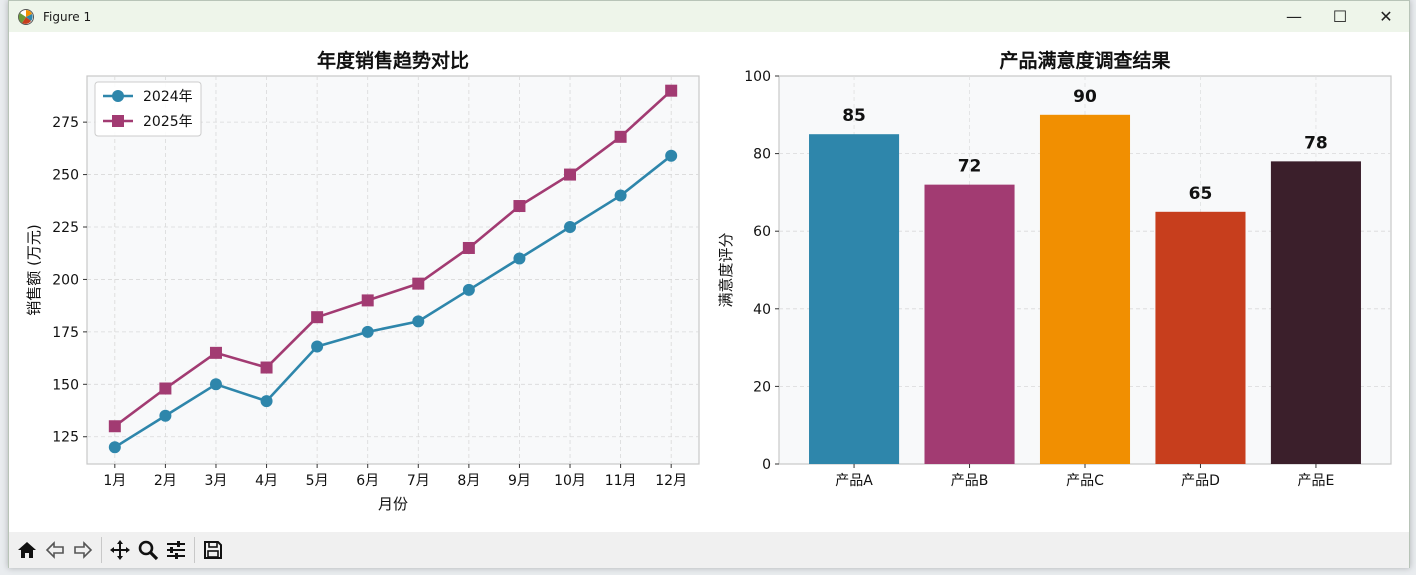 This screenshot has width=1416, height=575. I want to click on zoom-button, so click(148, 550).